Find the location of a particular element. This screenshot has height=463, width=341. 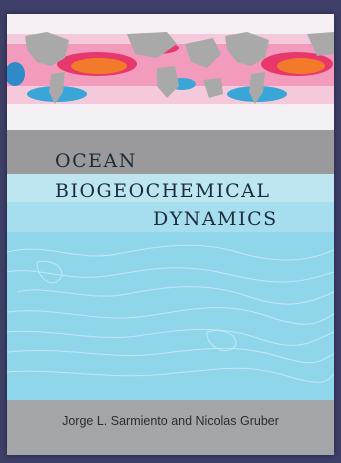

cover-grey-band is located at coordinates (170, 152).